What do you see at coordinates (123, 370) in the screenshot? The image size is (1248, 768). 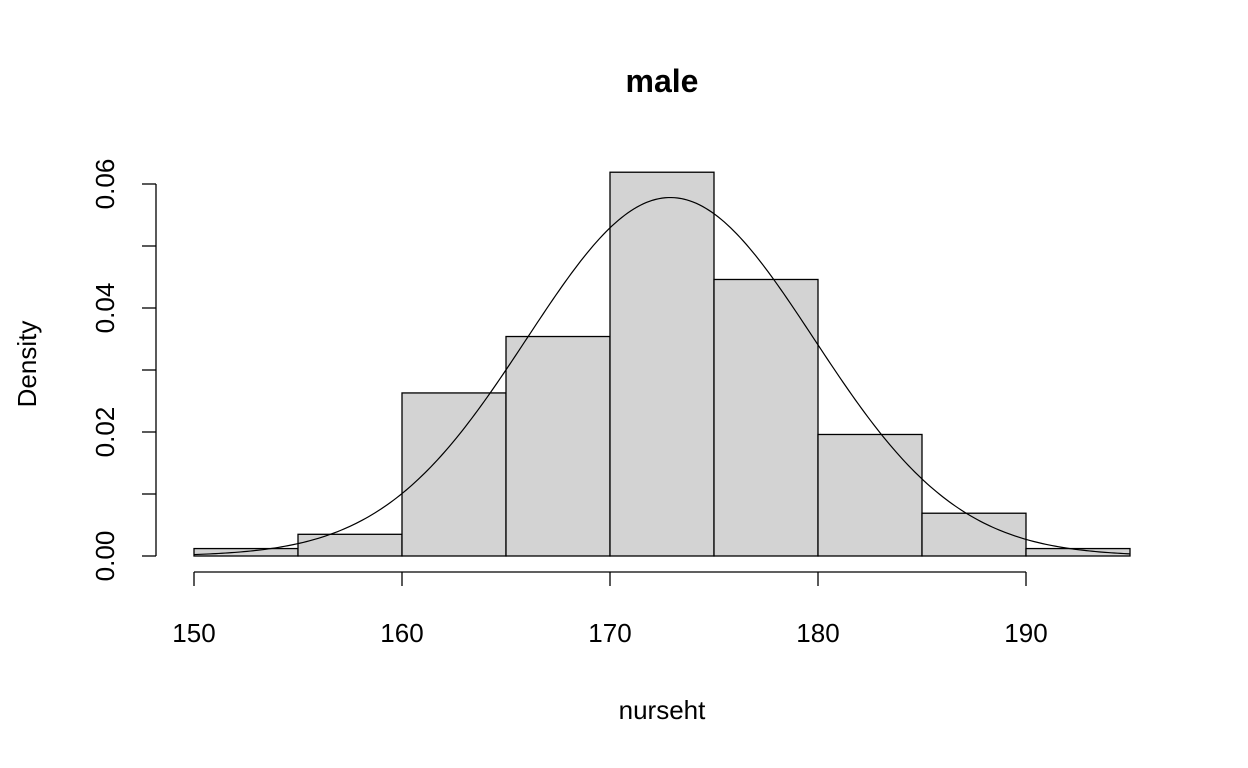 I see `y-axis: 0.00 0.02 0.04 0.06` at bounding box center [123, 370].